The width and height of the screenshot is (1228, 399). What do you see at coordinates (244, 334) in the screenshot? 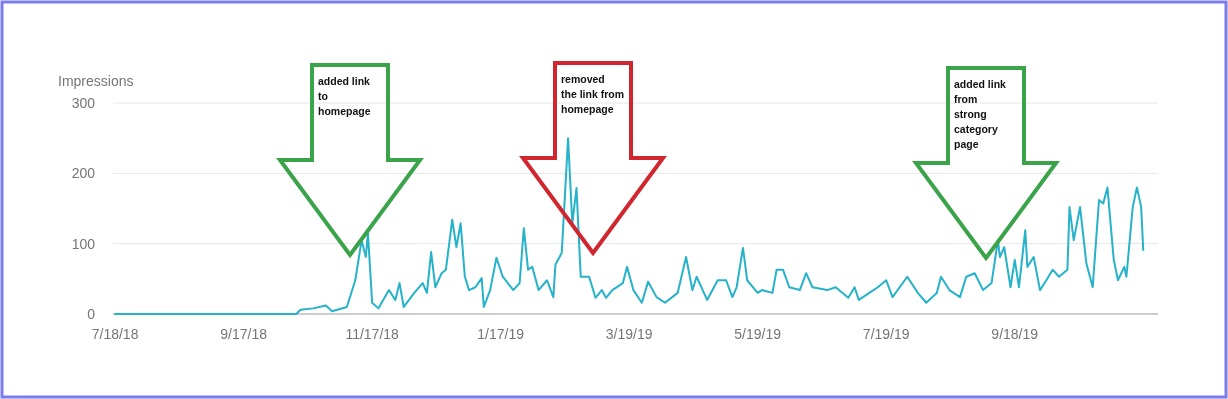
I see `x-tick-label: 9/17/18` at bounding box center [244, 334].